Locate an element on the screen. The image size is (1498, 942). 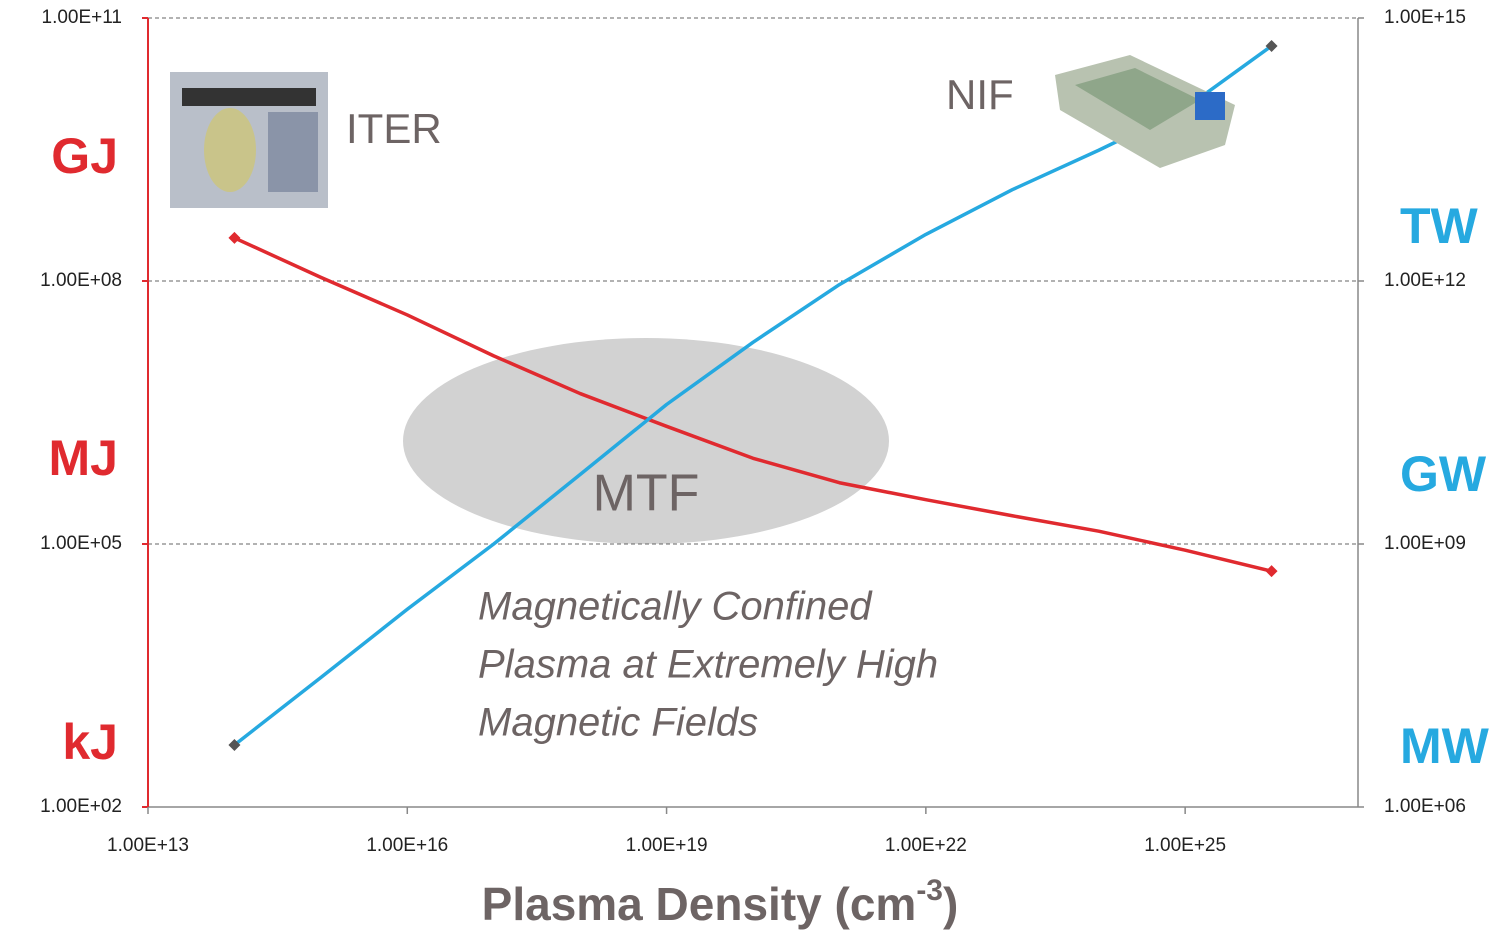
nif-chamber is located at coordinates (1210, 106).